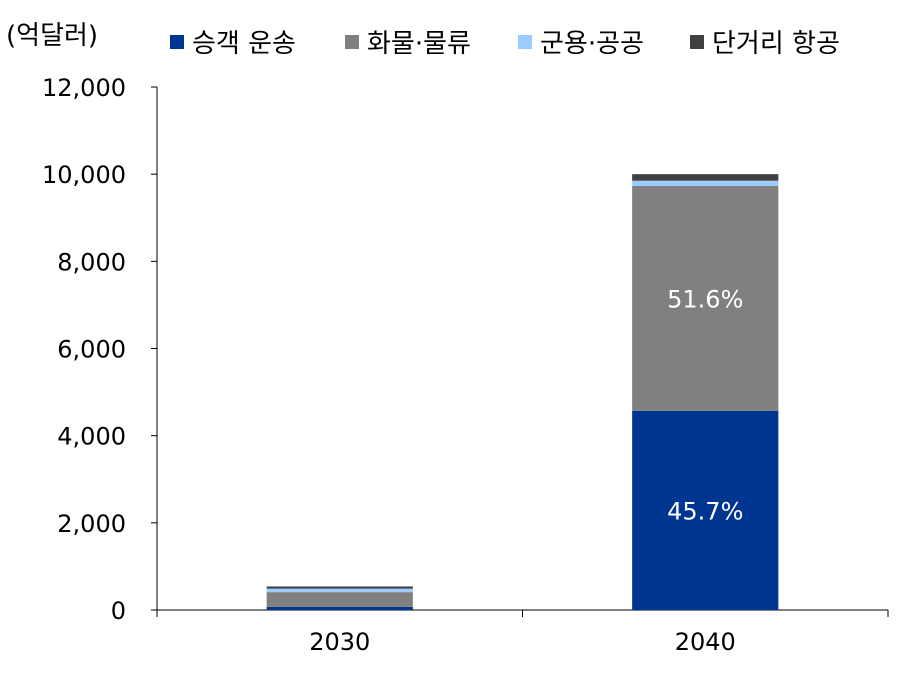  Describe the element at coordinates (339, 642) in the screenshot. I see `x-category-label: 2030` at that location.